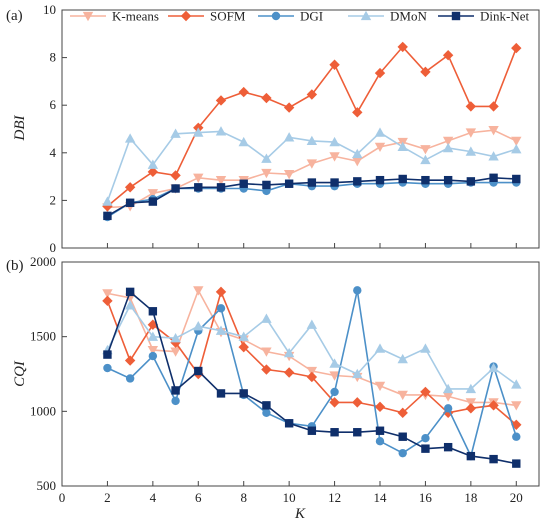  What do you see at coordinates (107, 497) in the screenshot?
I see `x-tick-label-b-1: 2` at bounding box center [107, 497].